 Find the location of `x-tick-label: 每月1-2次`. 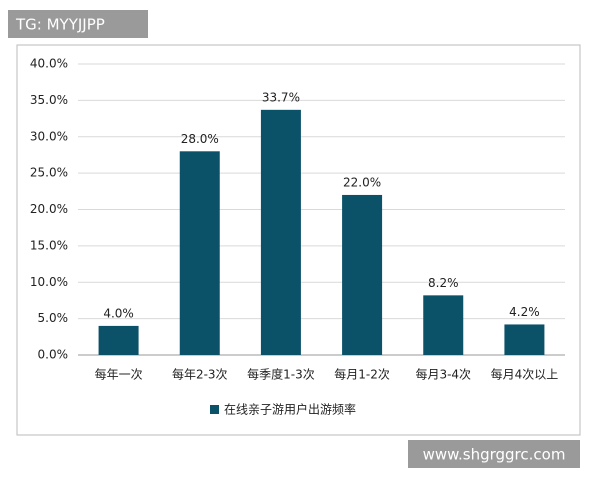

x-tick-label: 每月1-2次 is located at coordinates (362, 374).